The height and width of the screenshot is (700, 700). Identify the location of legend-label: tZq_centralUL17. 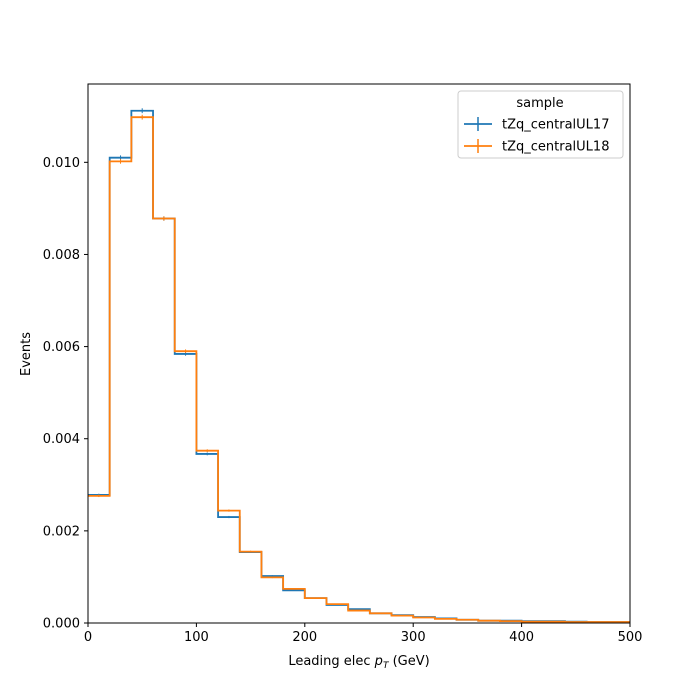
(555, 125).